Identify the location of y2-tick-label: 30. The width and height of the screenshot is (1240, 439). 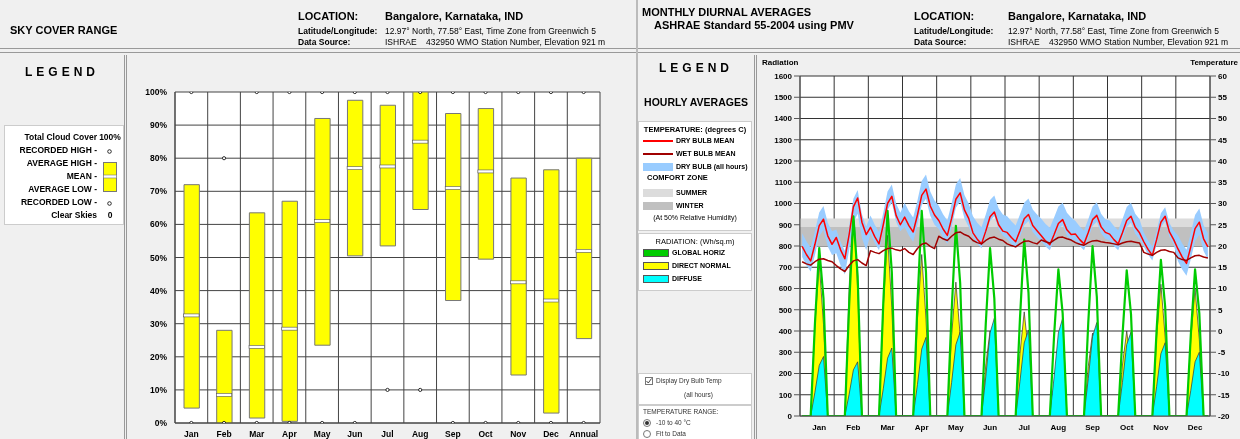
(1223, 204).